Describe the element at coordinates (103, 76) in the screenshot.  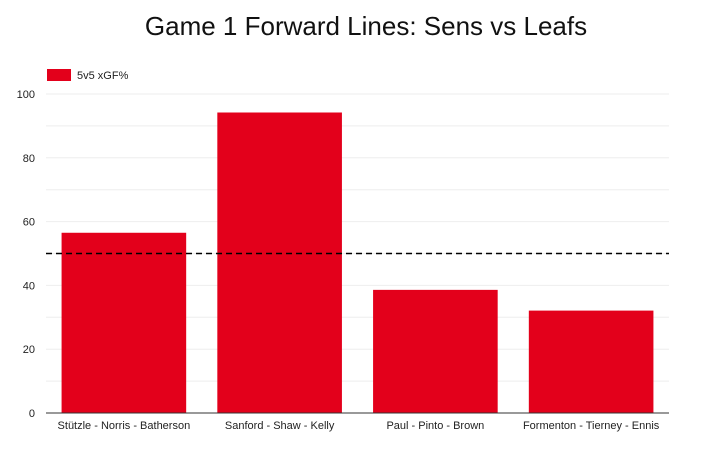
I see `legend-label: 5v5 xGF%` at that location.